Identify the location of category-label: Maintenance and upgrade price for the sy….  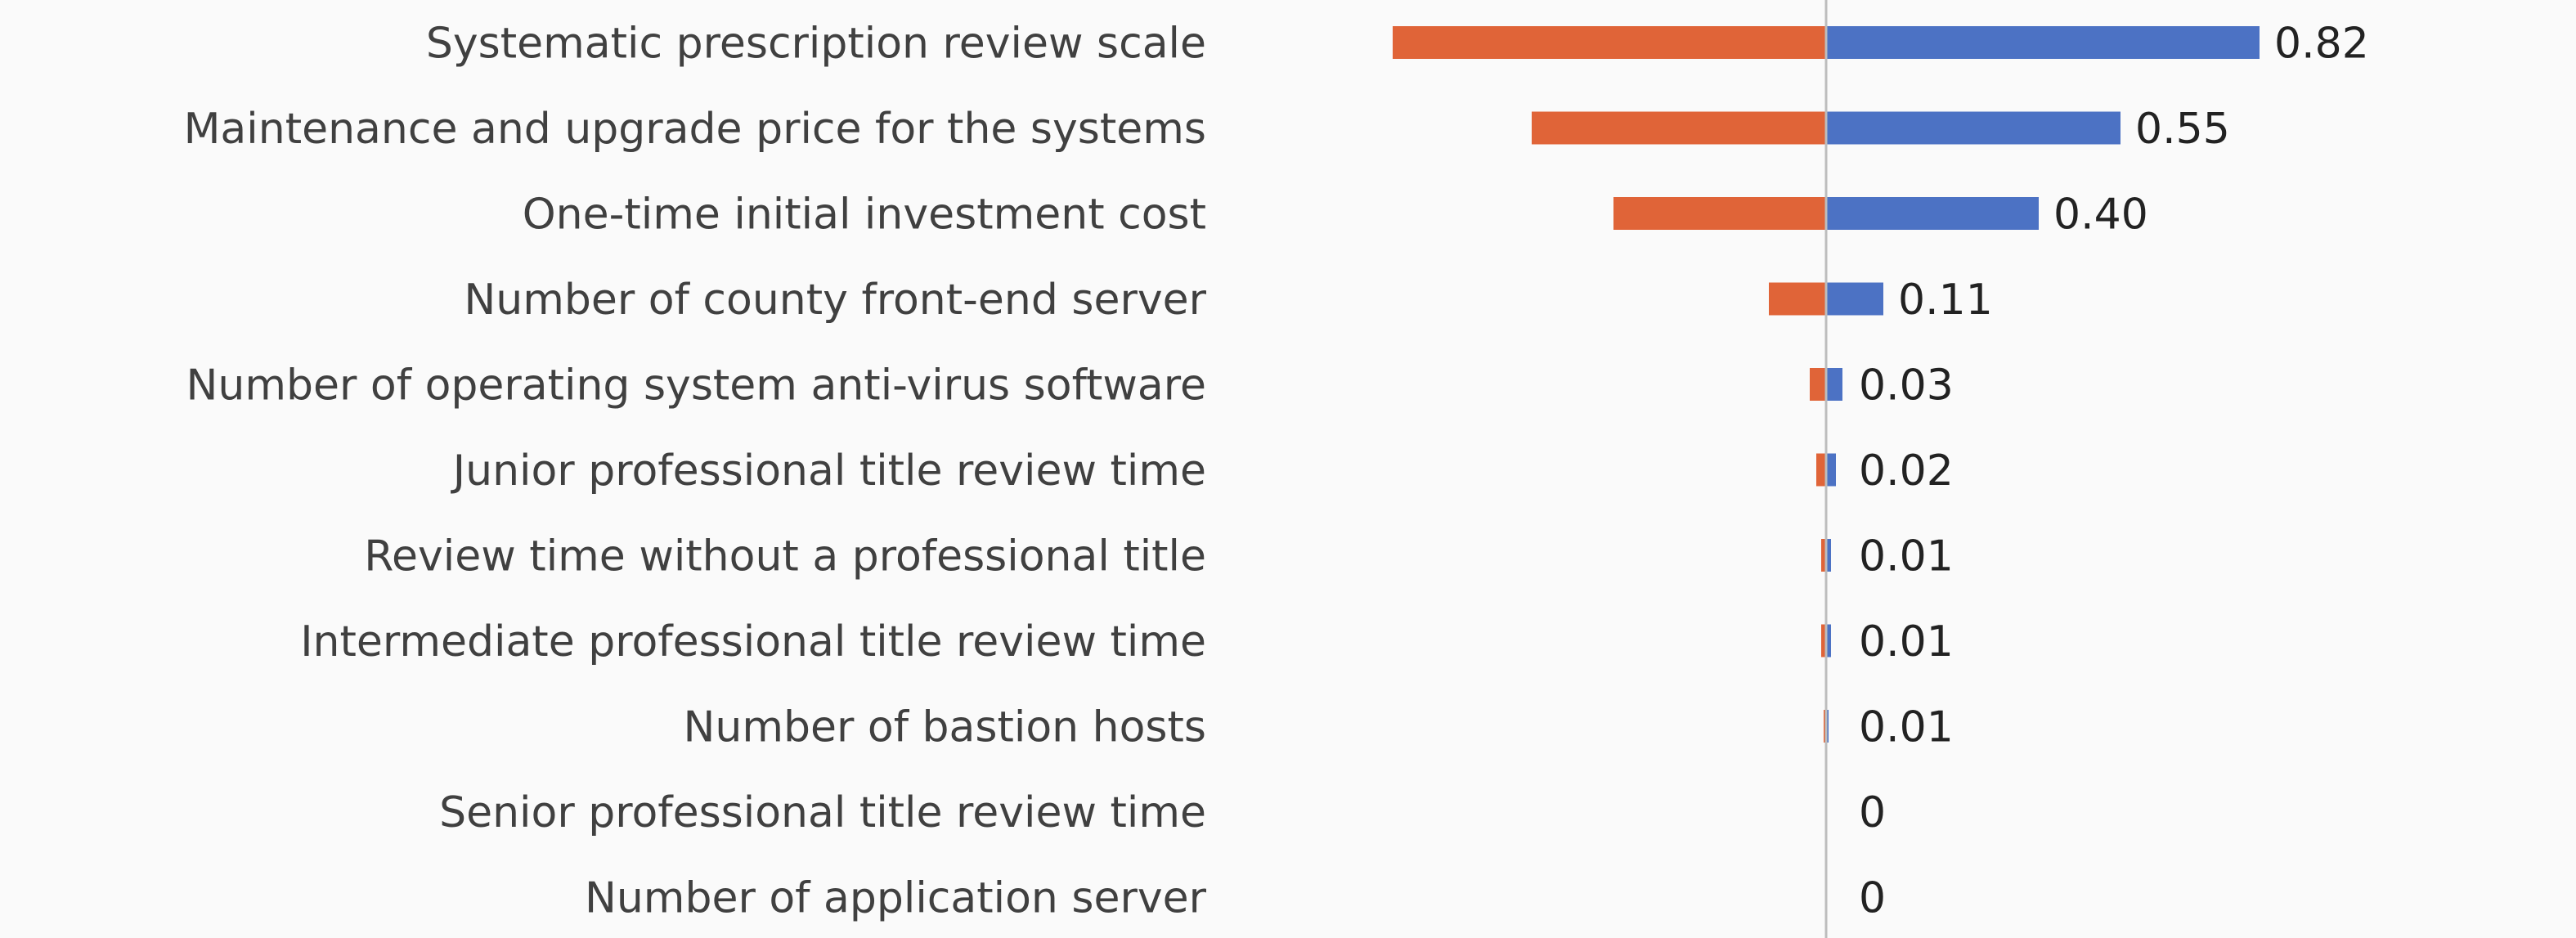
(695, 129).